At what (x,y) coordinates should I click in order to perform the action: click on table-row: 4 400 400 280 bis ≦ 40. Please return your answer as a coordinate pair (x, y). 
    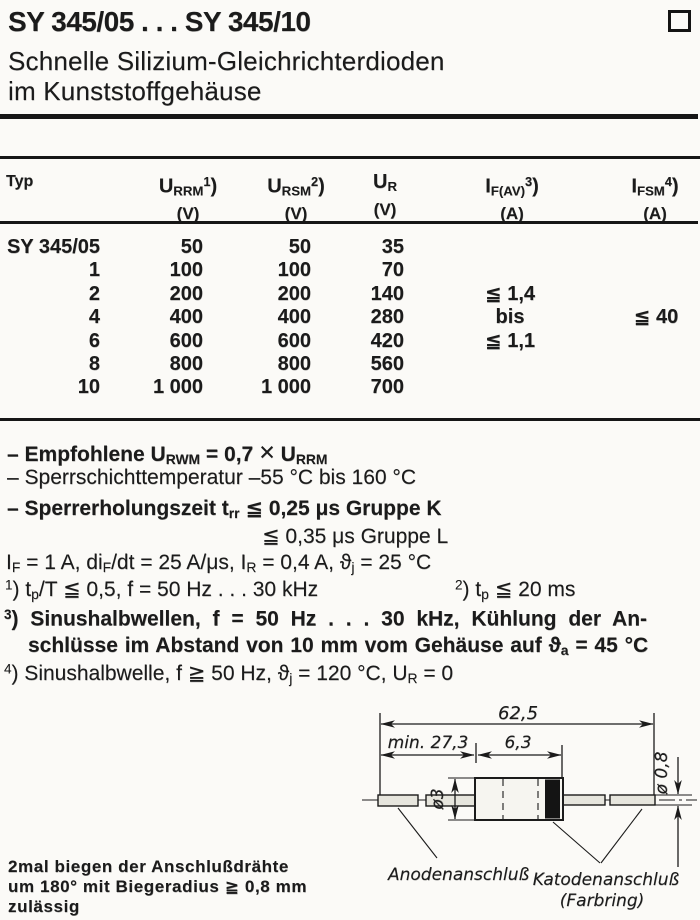
    Looking at the image, I should click on (350, 317).